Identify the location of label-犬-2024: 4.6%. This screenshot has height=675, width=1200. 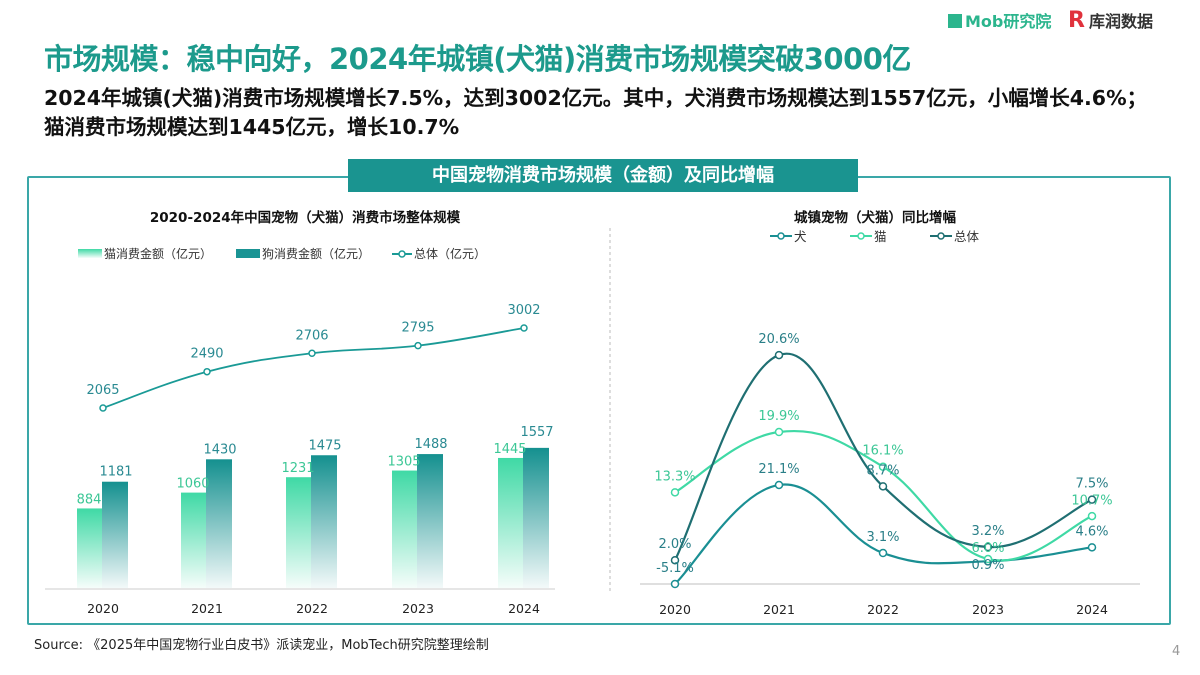
(1091, 531).